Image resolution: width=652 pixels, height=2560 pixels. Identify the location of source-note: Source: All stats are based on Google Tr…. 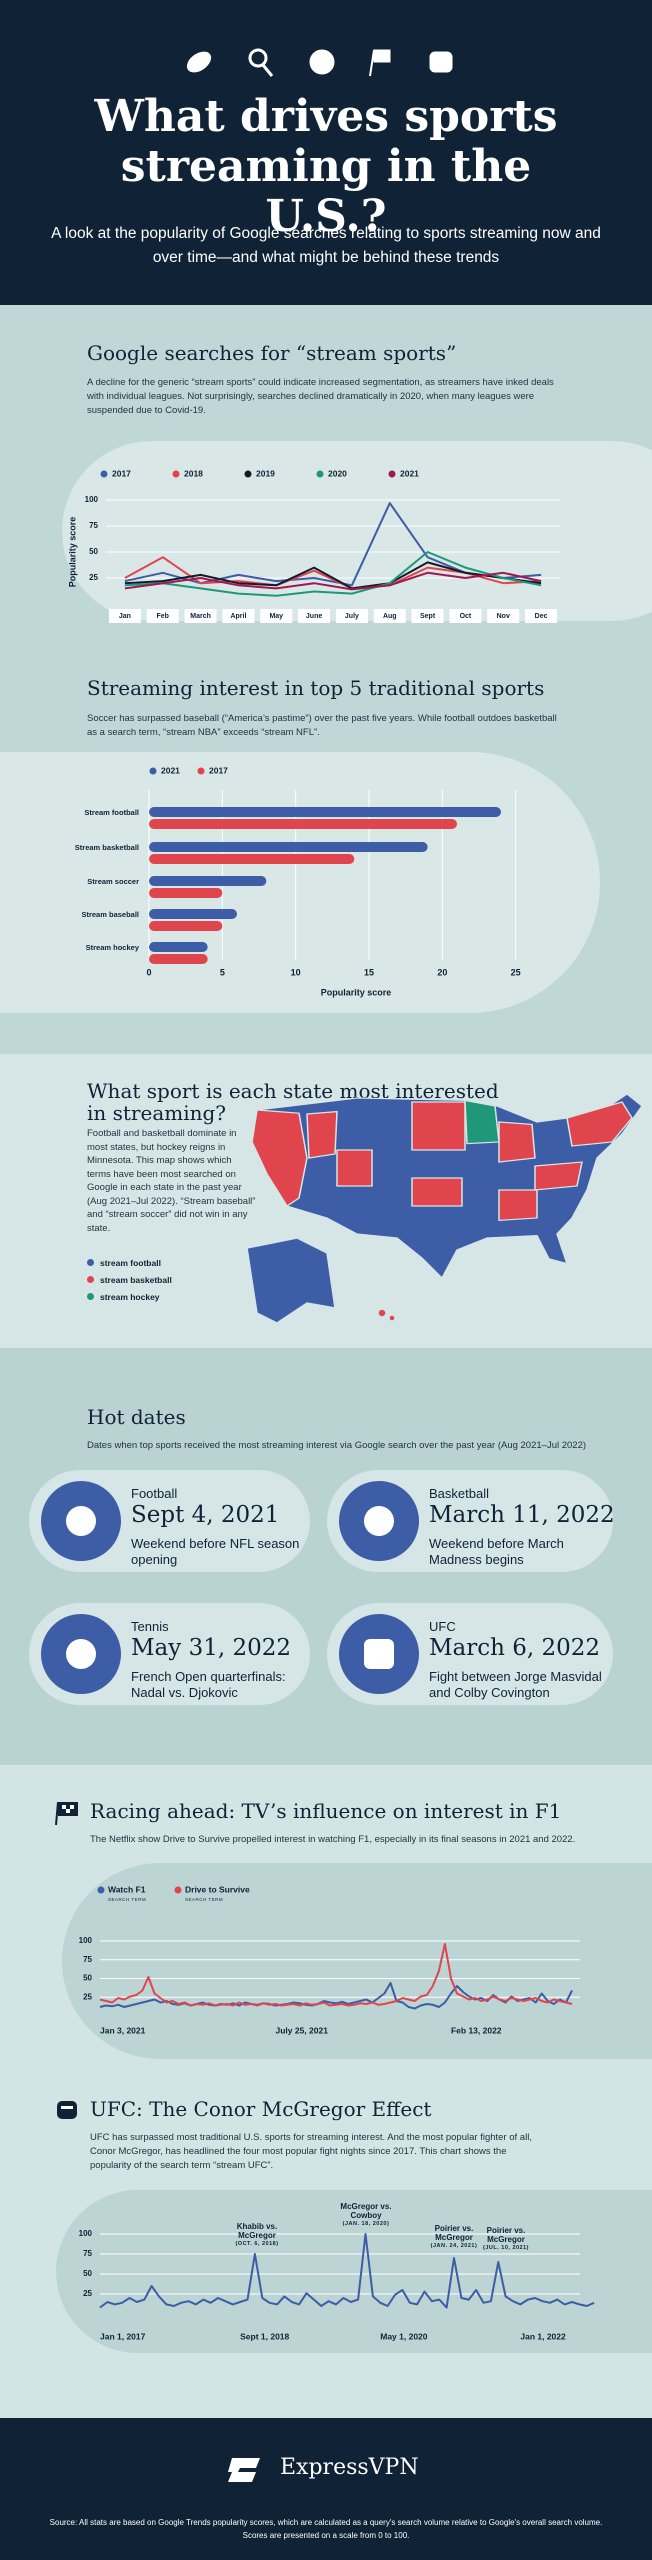
(326, 2529).